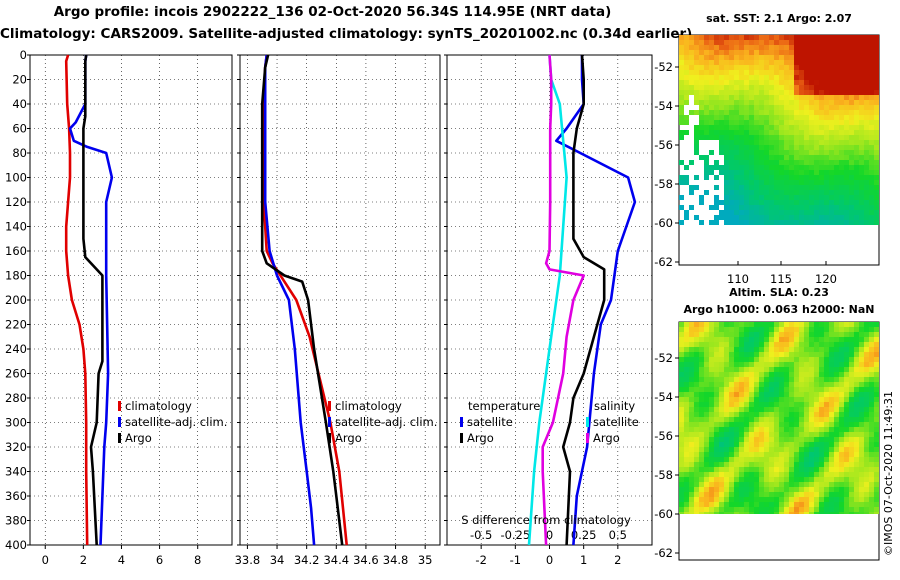  What do you see at coordinates (612, 422) in the screenshot?
I see `difference-legend-salinity: salinity satellite Argo` at bounding box center [612, 422].